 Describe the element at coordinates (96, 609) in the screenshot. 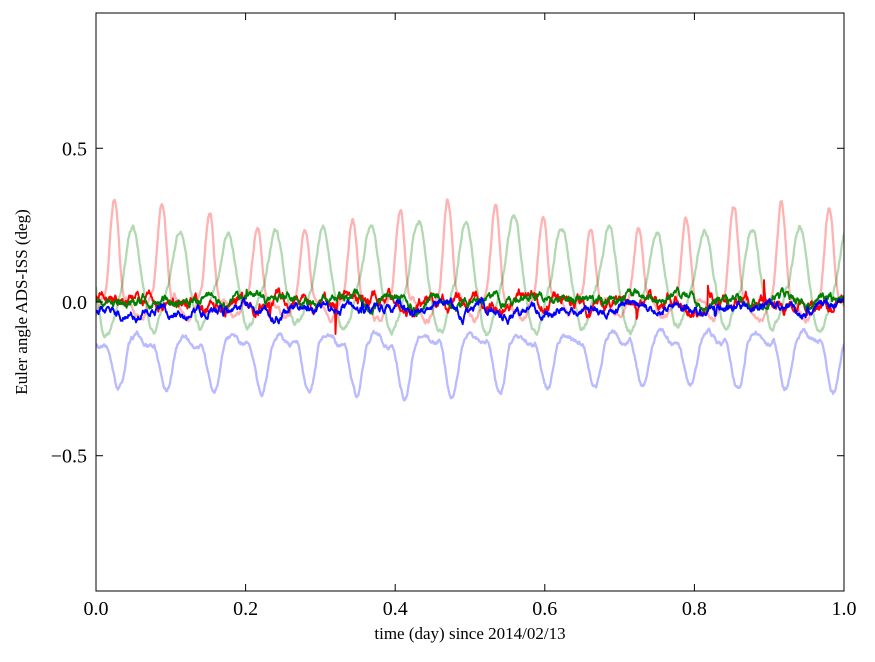

I see `x-tick-label: 0.0` at that location.